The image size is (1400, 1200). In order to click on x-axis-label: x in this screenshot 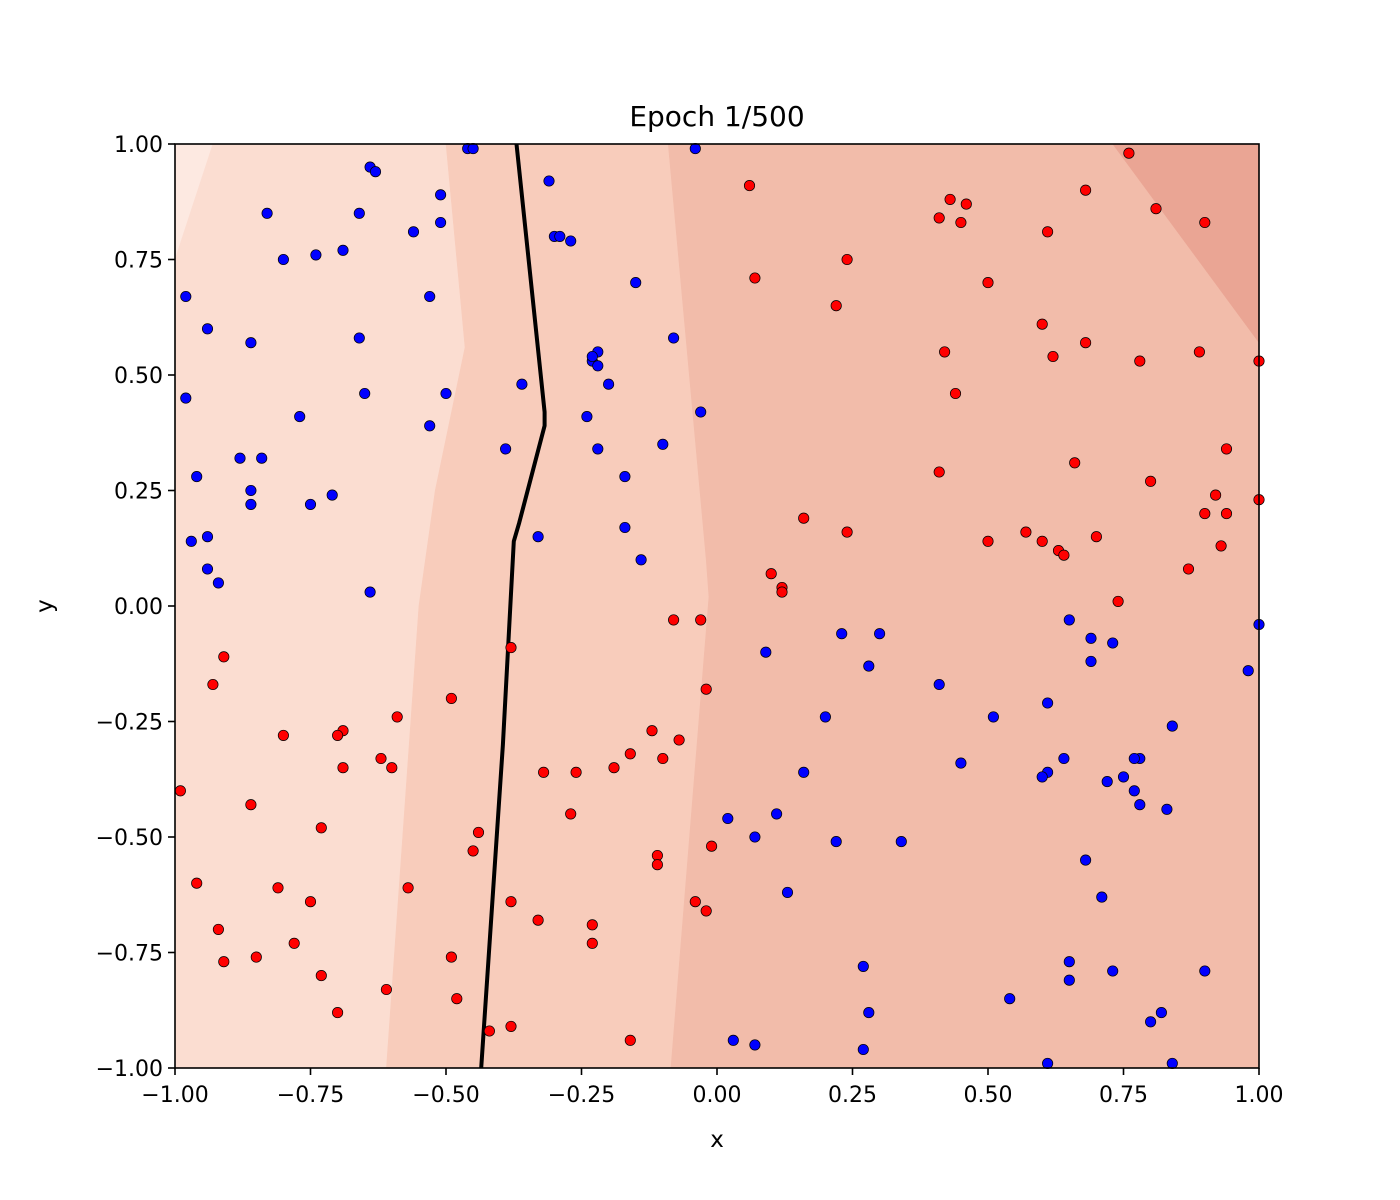, I will do `click(717, 1140)`.